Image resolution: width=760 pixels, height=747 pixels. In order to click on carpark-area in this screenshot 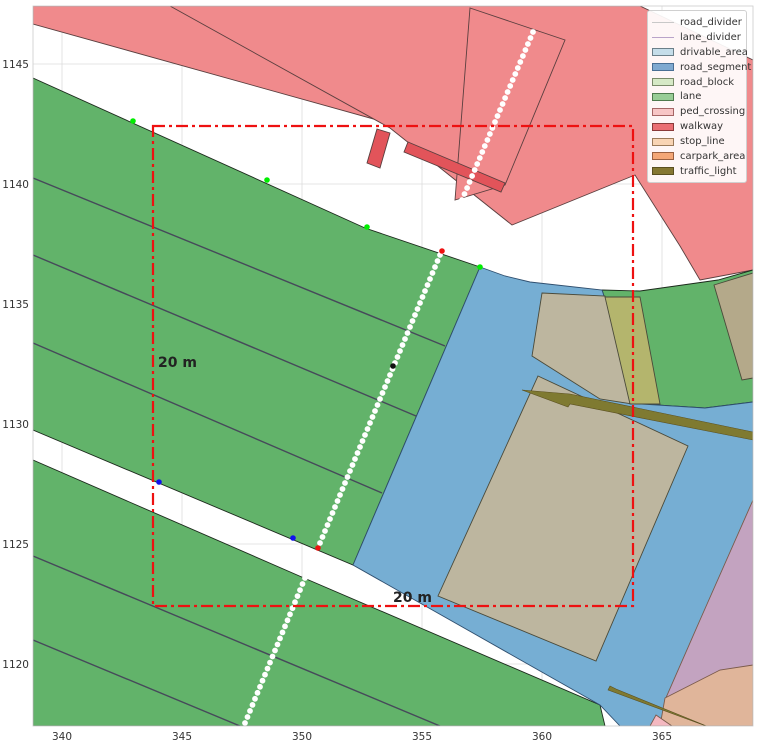, I will do `click(701, 612)`.